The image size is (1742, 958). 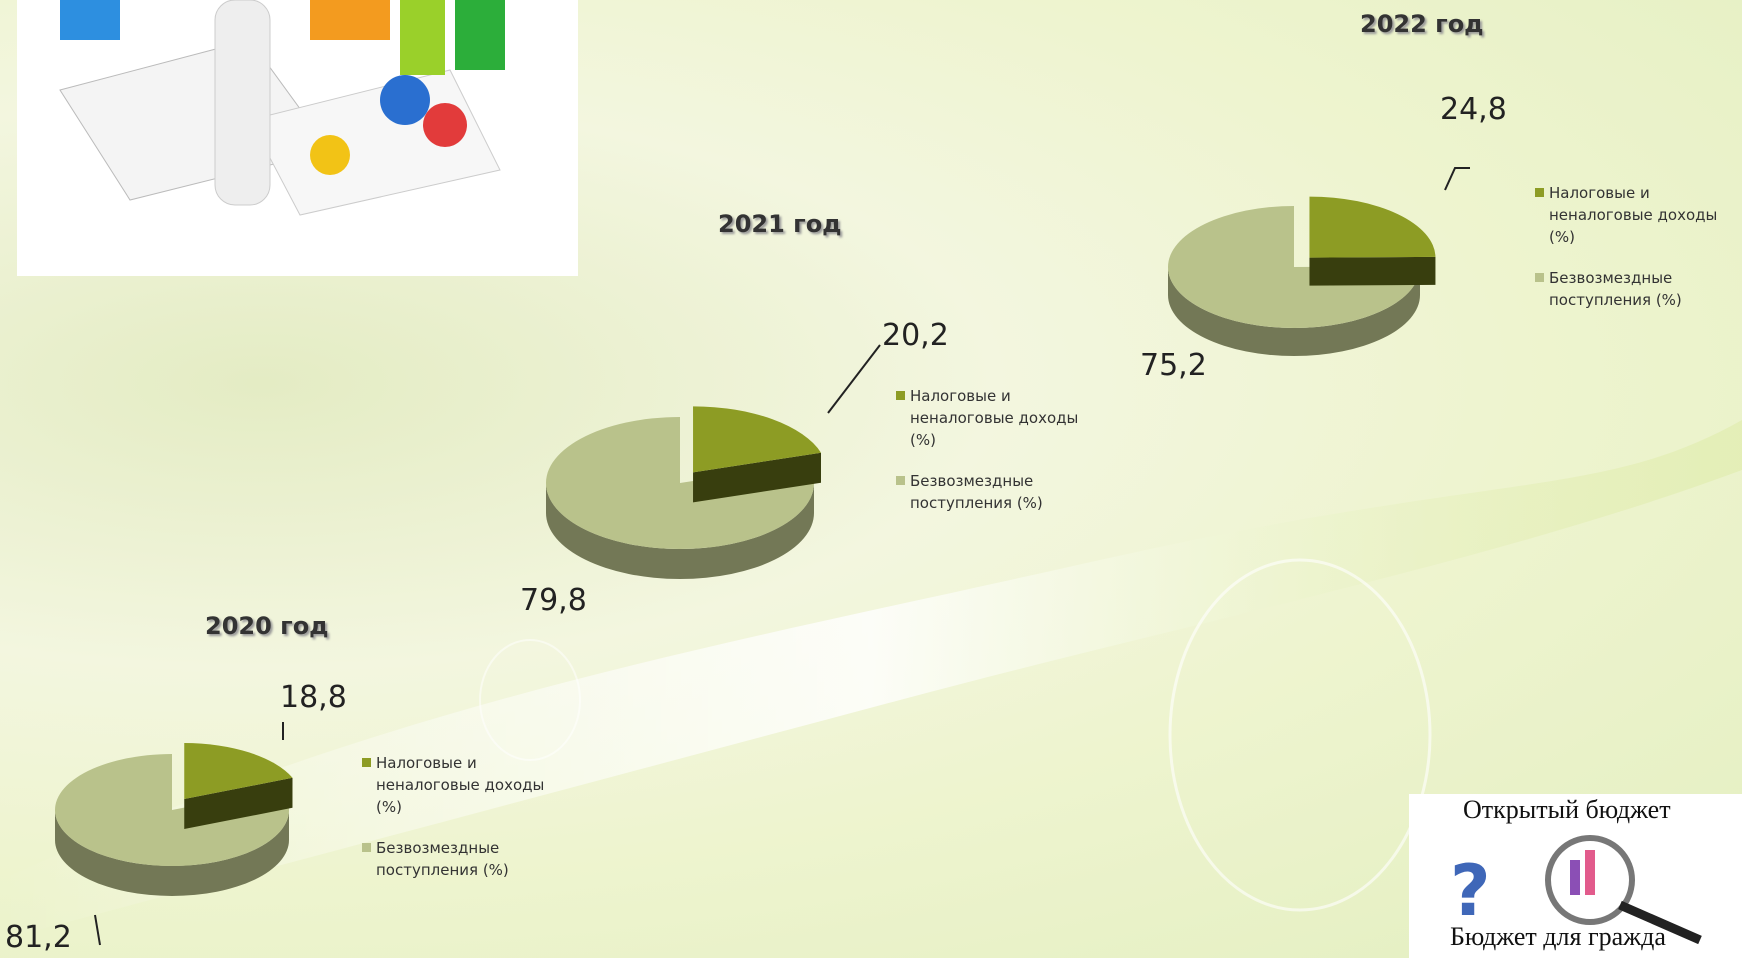 What do you see at coordinates (297, 138) in the screenshot?
I see `illustration` at bounding box center [297, 138].